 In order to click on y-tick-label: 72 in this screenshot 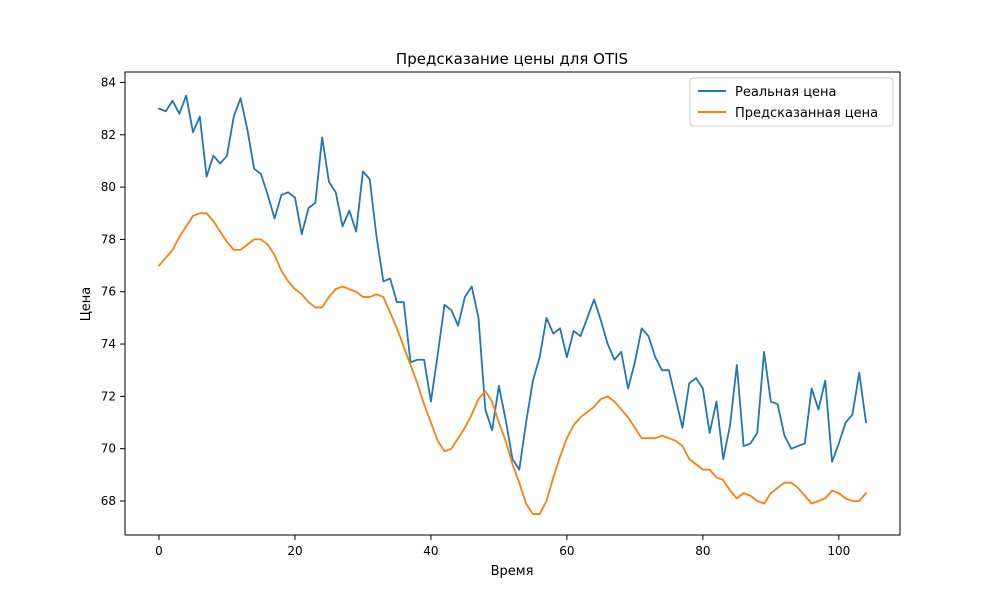, I will do `click(108, 396)`.